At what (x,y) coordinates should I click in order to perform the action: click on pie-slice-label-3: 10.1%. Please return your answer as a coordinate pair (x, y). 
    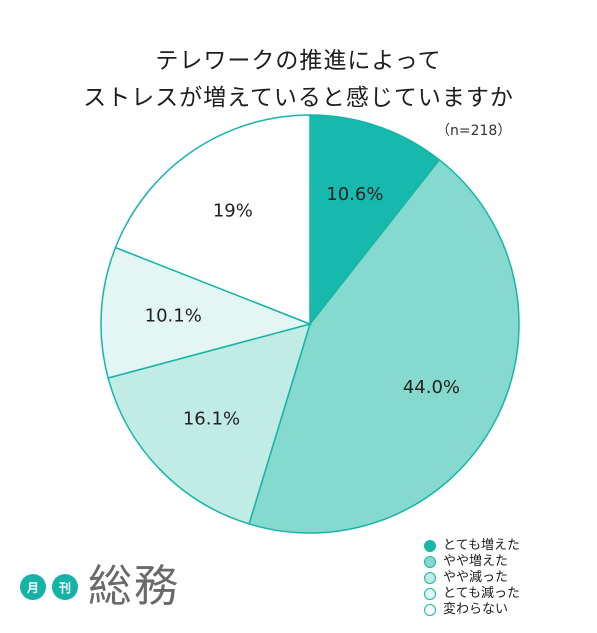
    Looking at the image, I should click on (173, 316).